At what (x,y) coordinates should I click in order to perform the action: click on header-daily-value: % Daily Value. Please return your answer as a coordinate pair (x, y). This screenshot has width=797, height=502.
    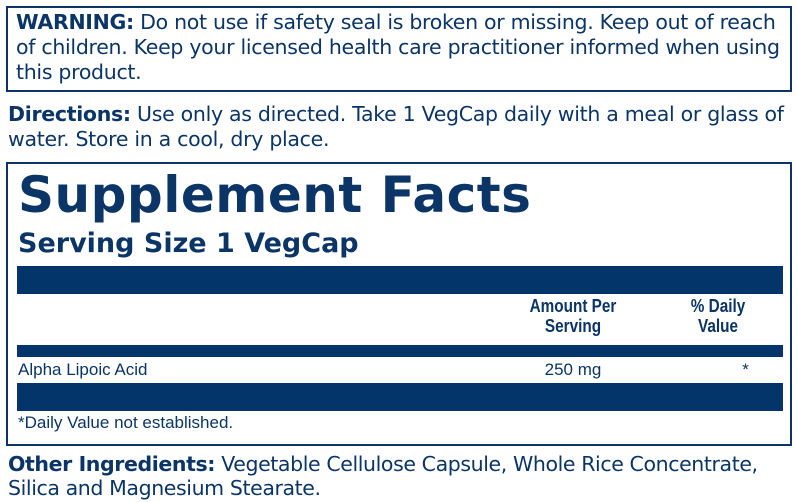
    Looking at the image, I should click on (718, 316).